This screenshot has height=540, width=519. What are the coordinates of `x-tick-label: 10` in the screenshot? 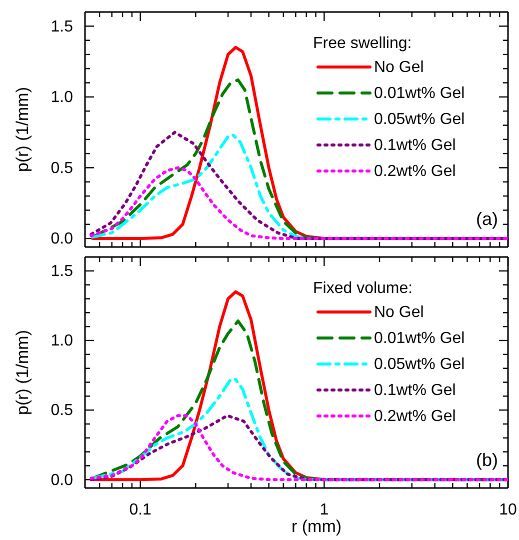 It's located at (508, 509).